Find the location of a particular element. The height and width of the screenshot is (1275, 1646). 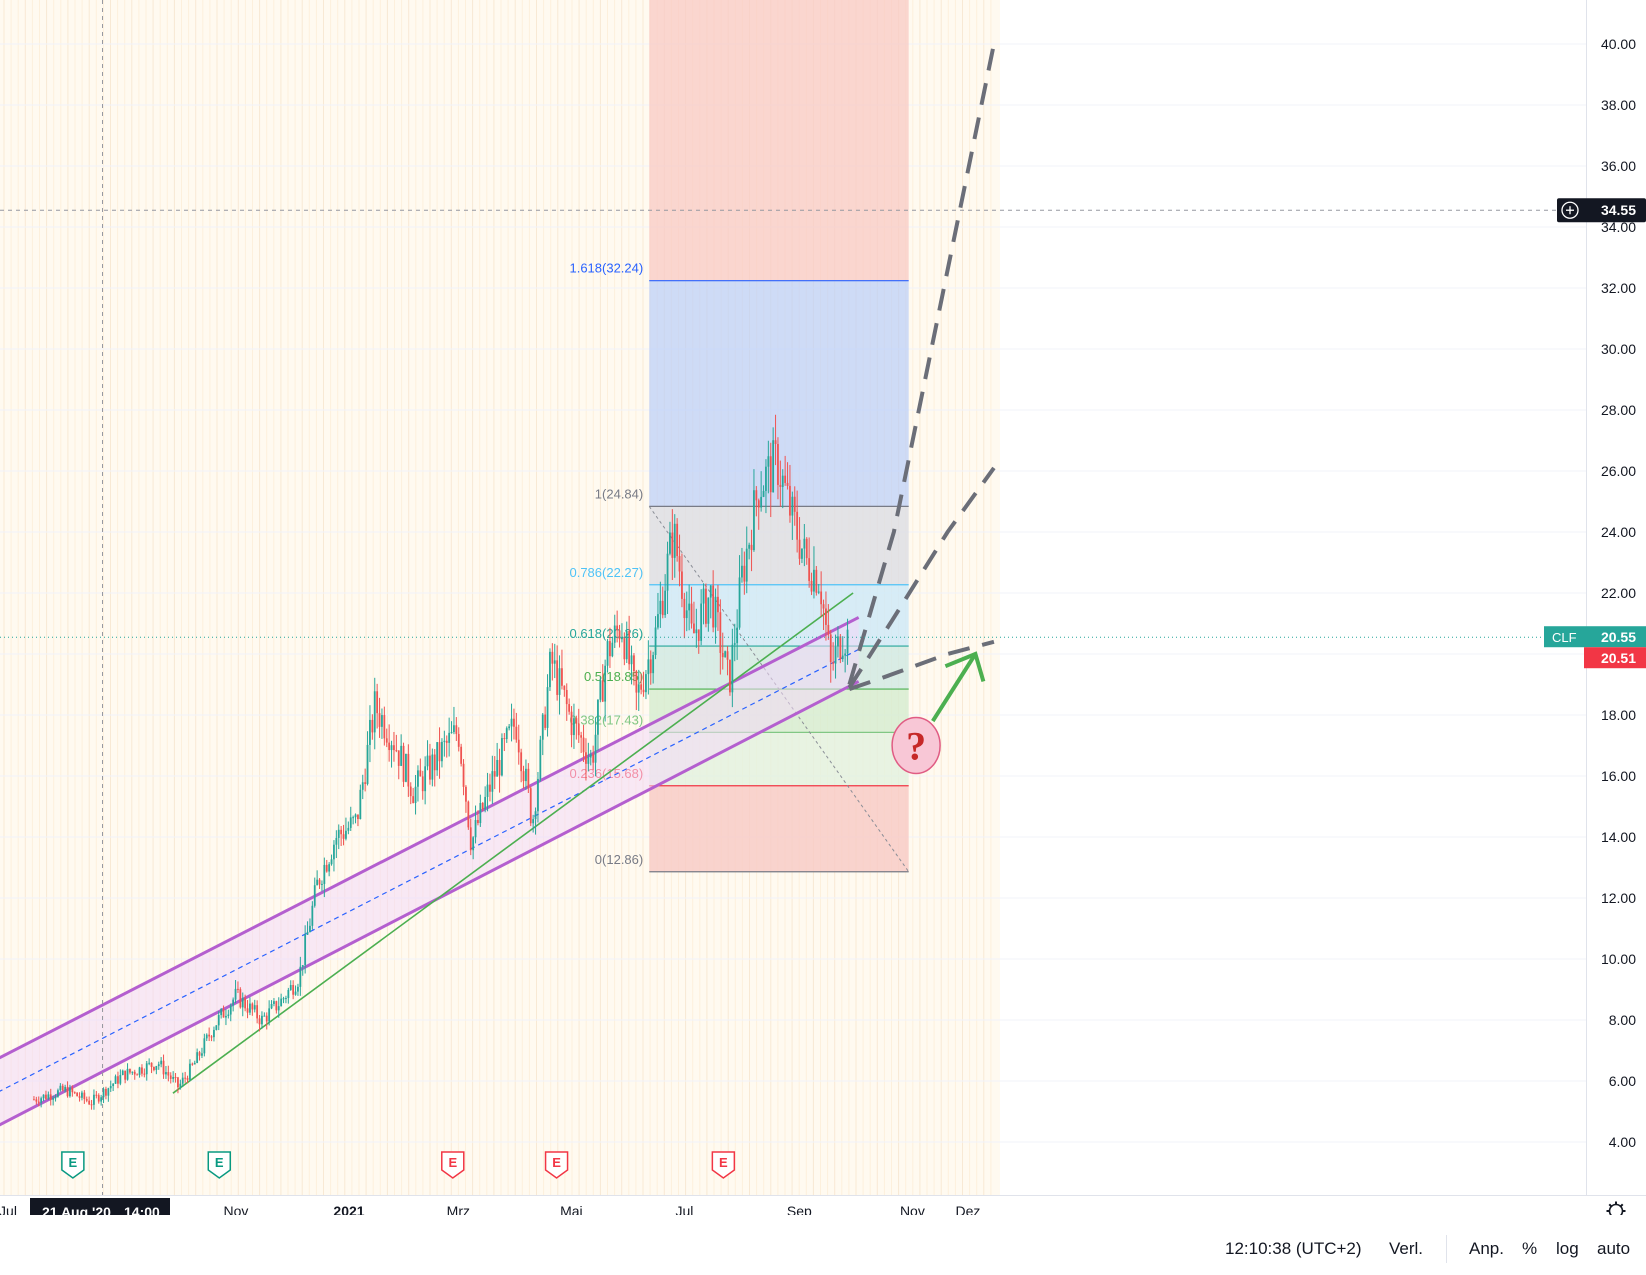

y-tick-label: 32.00 is located at coordinates (1618, 288).